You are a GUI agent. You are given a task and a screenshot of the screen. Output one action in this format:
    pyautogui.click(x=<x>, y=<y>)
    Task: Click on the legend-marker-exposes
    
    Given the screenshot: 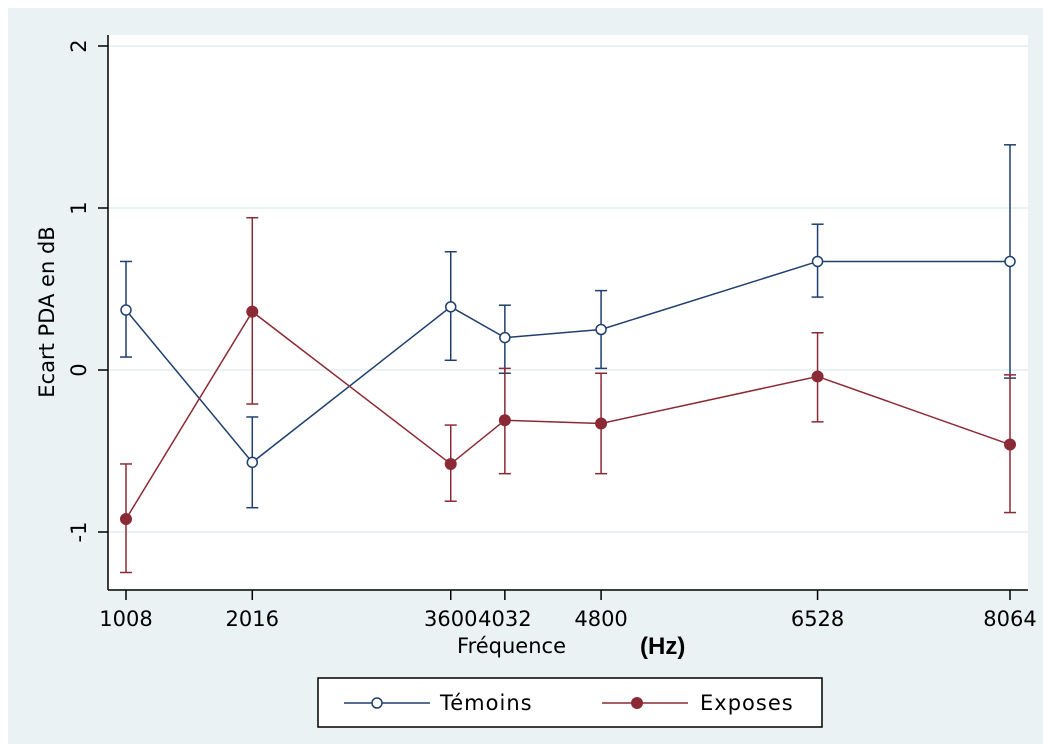 What is the action you would take?
    pyautogui.click(x=637, y=703)
    